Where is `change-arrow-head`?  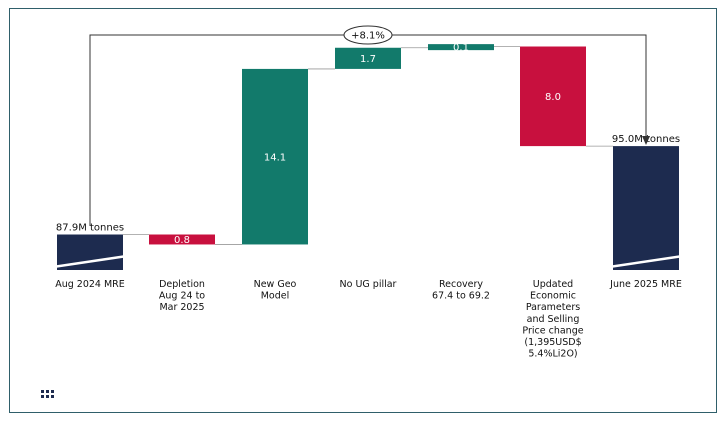 change-arrow-head is located at coordinates (646, 140).